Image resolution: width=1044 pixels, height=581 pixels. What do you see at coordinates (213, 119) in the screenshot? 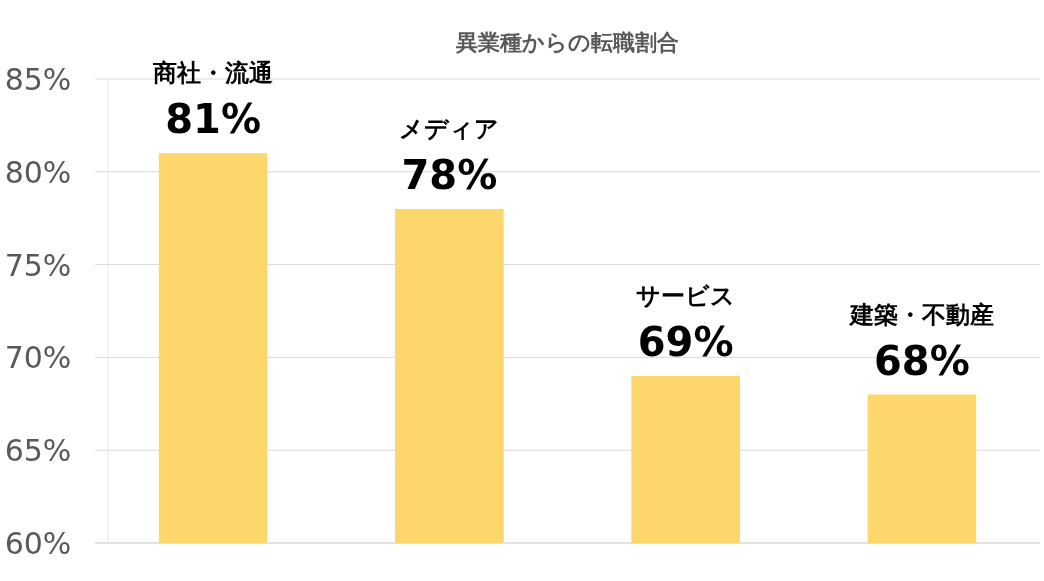
I see `data-label: 81%` at bounding box center [213, 119].